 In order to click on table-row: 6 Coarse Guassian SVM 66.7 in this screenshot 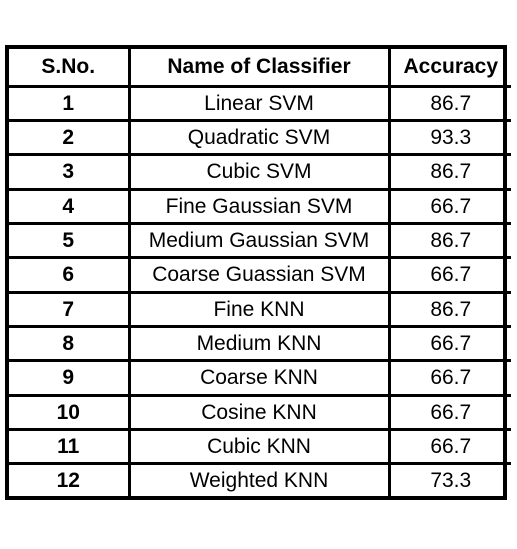, I will do `click(260, 275)`.